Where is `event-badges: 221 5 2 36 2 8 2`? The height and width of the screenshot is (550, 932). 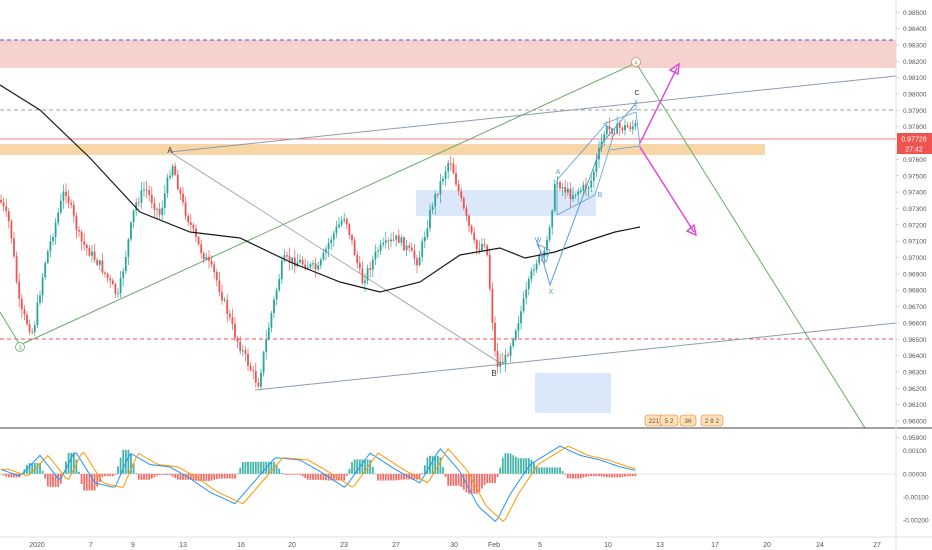 event-badges: 221 5 2 36 2 8 2 is located at coordinates (684, 420).